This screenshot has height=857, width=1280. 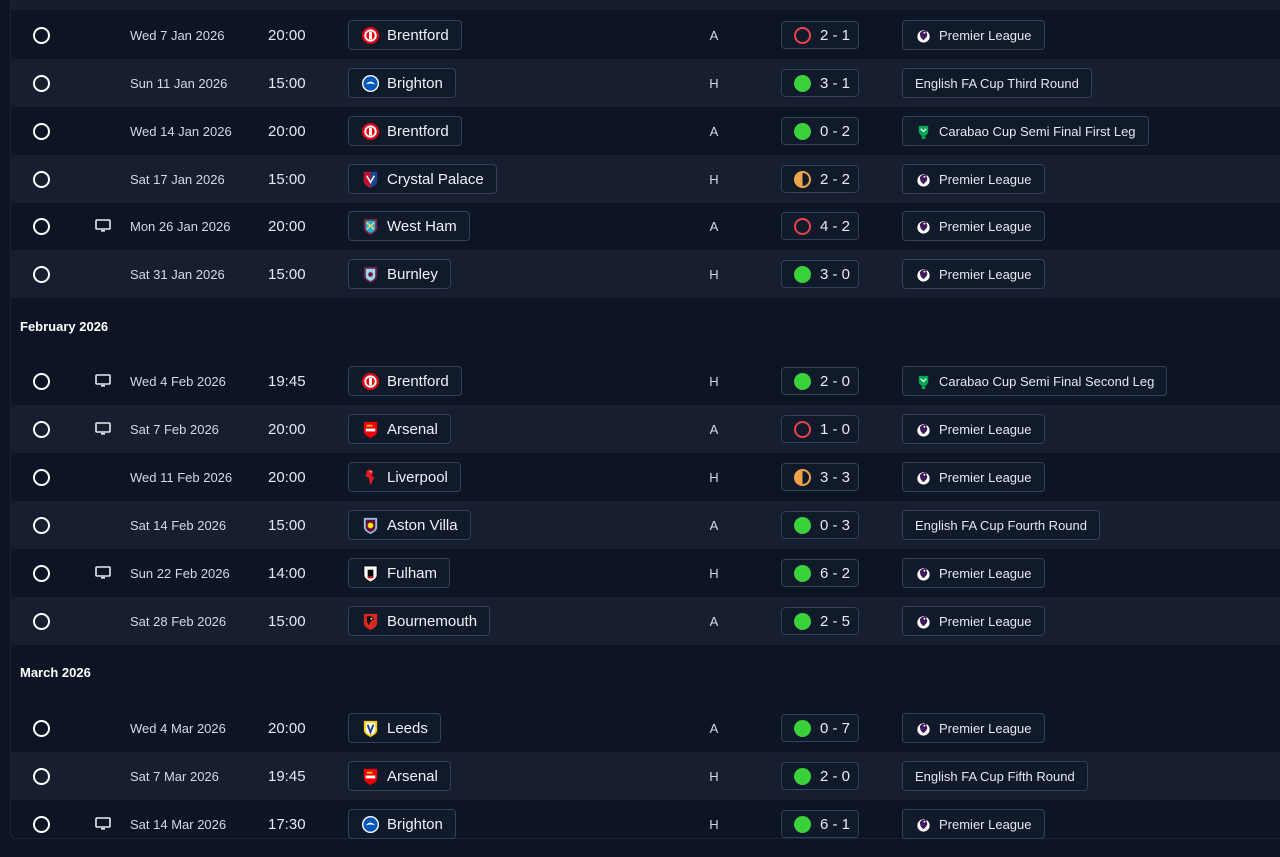 What do you see at coordinates (422, 179) in the screenshot?
I see `opponent-button: Crystal Palace` at bounding box center [422, 179].